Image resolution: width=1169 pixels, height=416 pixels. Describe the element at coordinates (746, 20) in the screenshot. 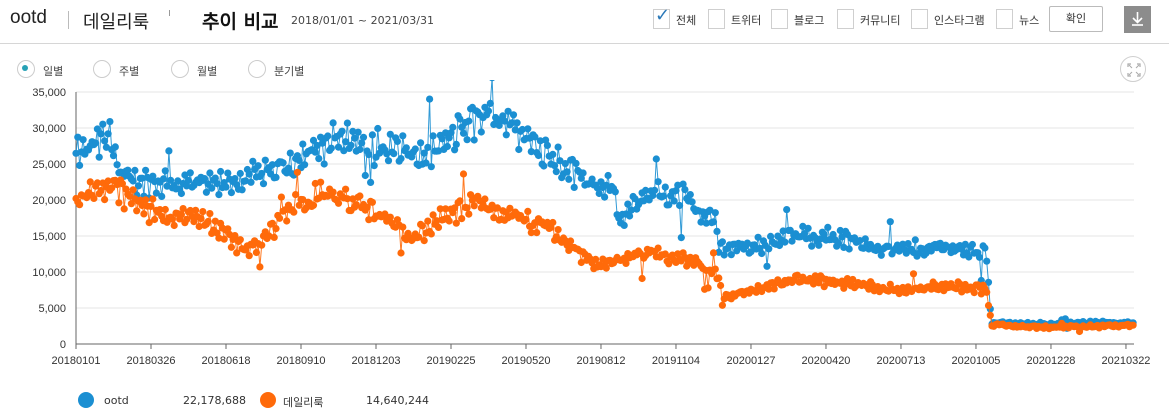

I see `filter-twitter-label: 트위터` at that location.